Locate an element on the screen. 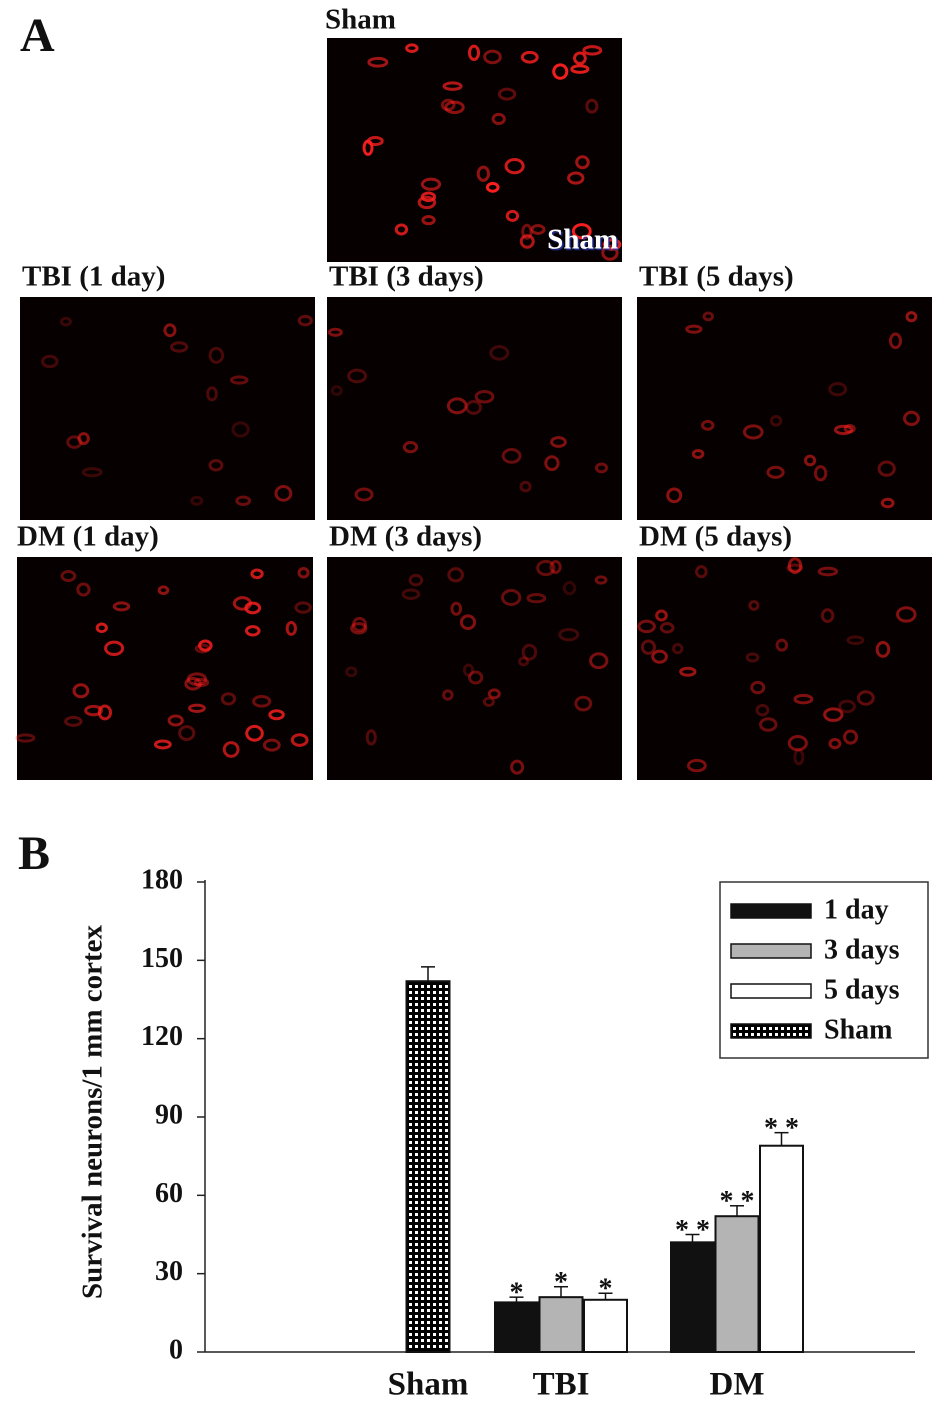 The image size is (945, 1411). panel-label: B is located at coordinates (34, 853).